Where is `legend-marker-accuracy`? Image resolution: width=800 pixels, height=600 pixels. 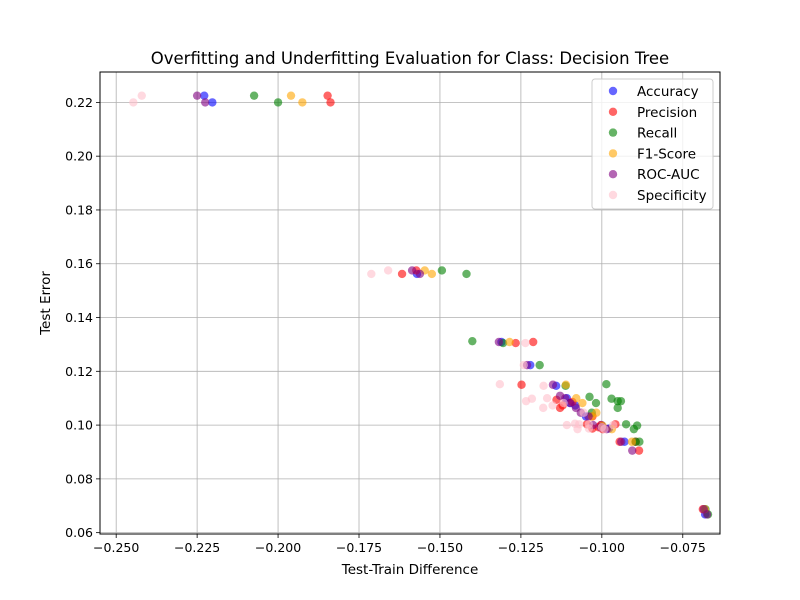
legend-marker-accuracy is located at coordinates (613, 91).